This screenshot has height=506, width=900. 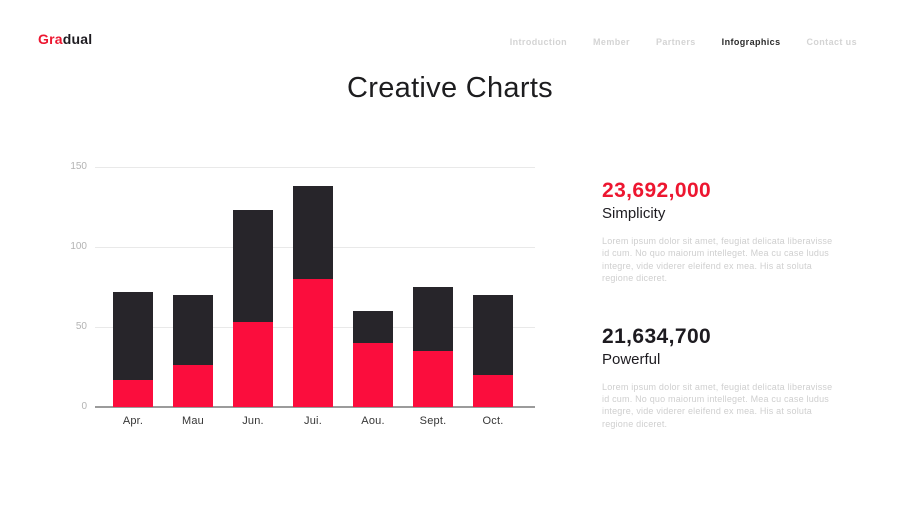 What do you see at coordinates (133, 421) in the screenshot?
I see `x-tick-label: Apr.` at bounding box center [133, 421].